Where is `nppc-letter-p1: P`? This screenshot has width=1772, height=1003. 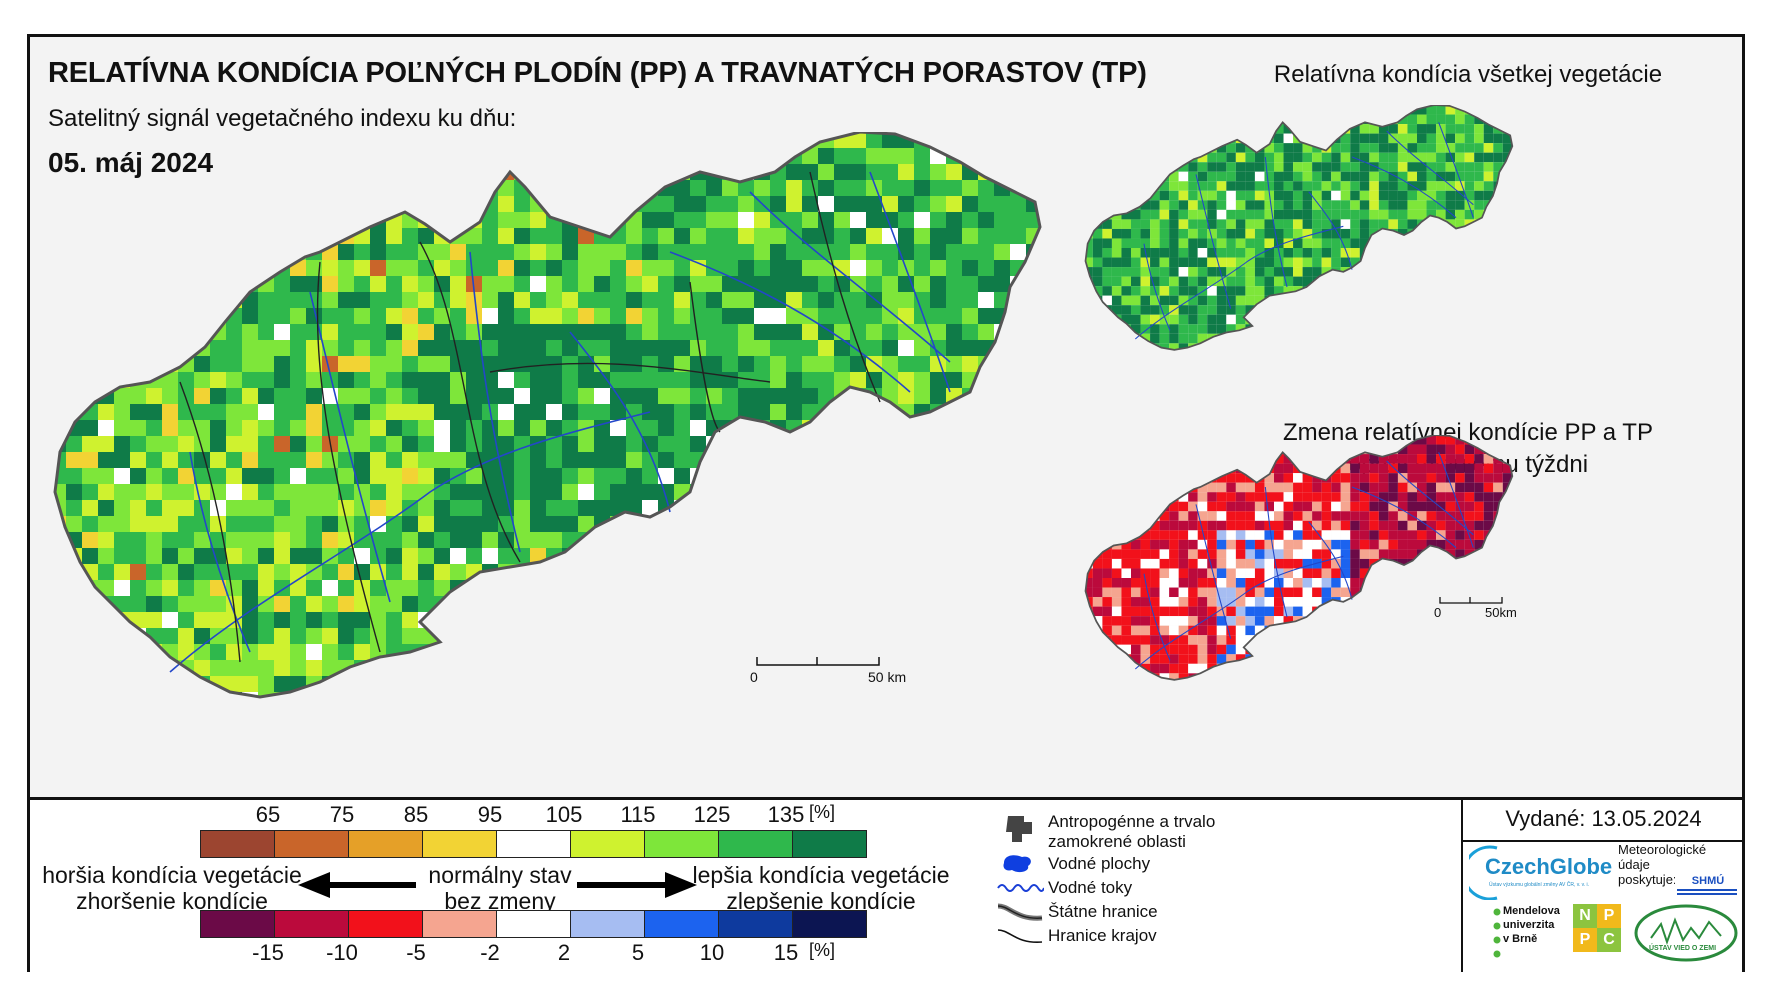 nppc-letter-p1: P is located at coordinates (1609, 916).